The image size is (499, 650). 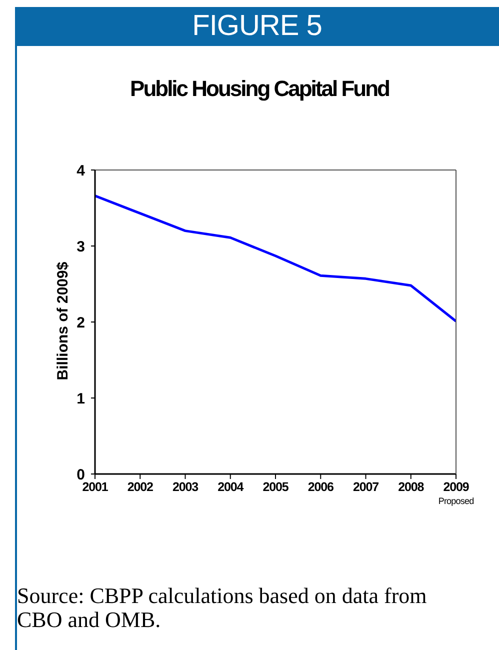 What do you see at coordinates (231, 487) in the screenshot?
I see `x-tick-label: 2004` at bounding box center [231, 487].